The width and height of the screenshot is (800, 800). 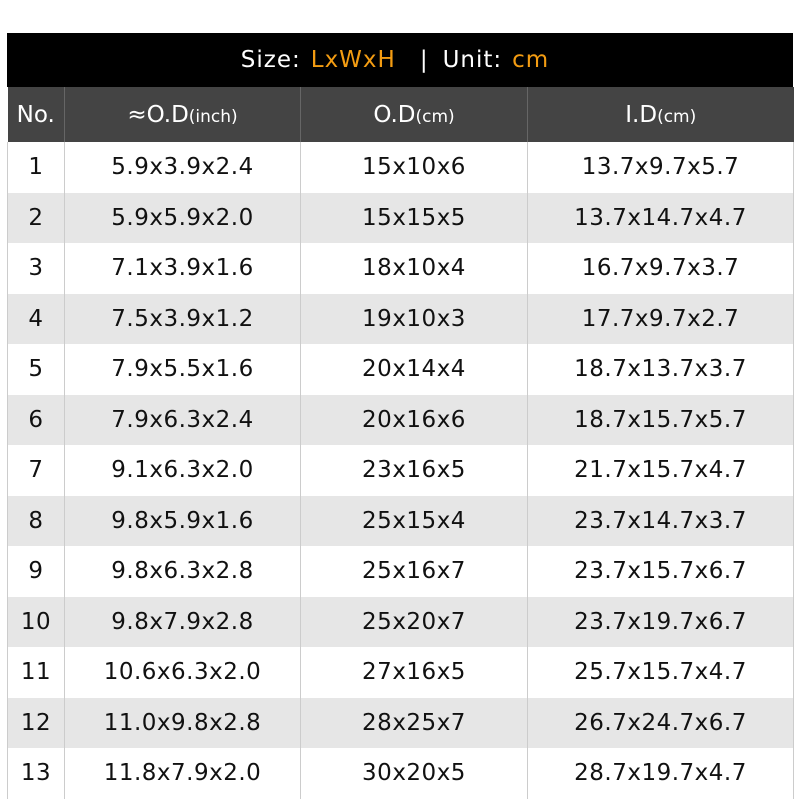 I want to click on cell-id-cm: 13.7x14.7x4.7, so click(x=660, y=217).